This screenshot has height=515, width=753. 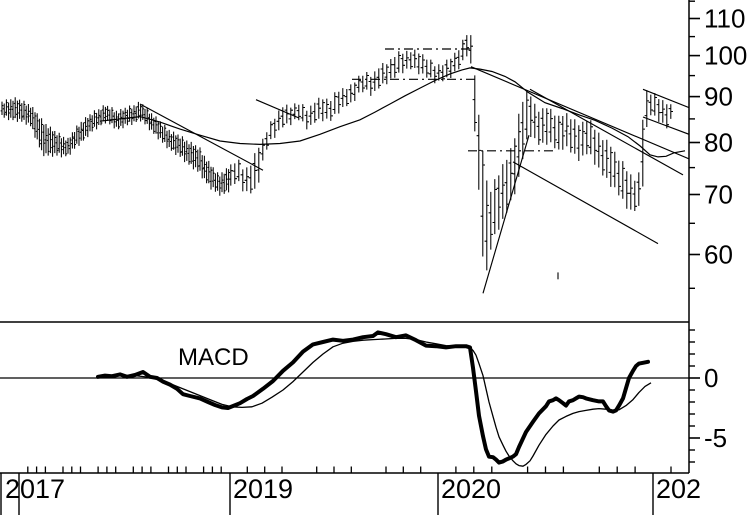 What do you see at coordinates (718, 97) in the screenshot?
I see `price-tick-label: 90` at bounding box center [718, 97].